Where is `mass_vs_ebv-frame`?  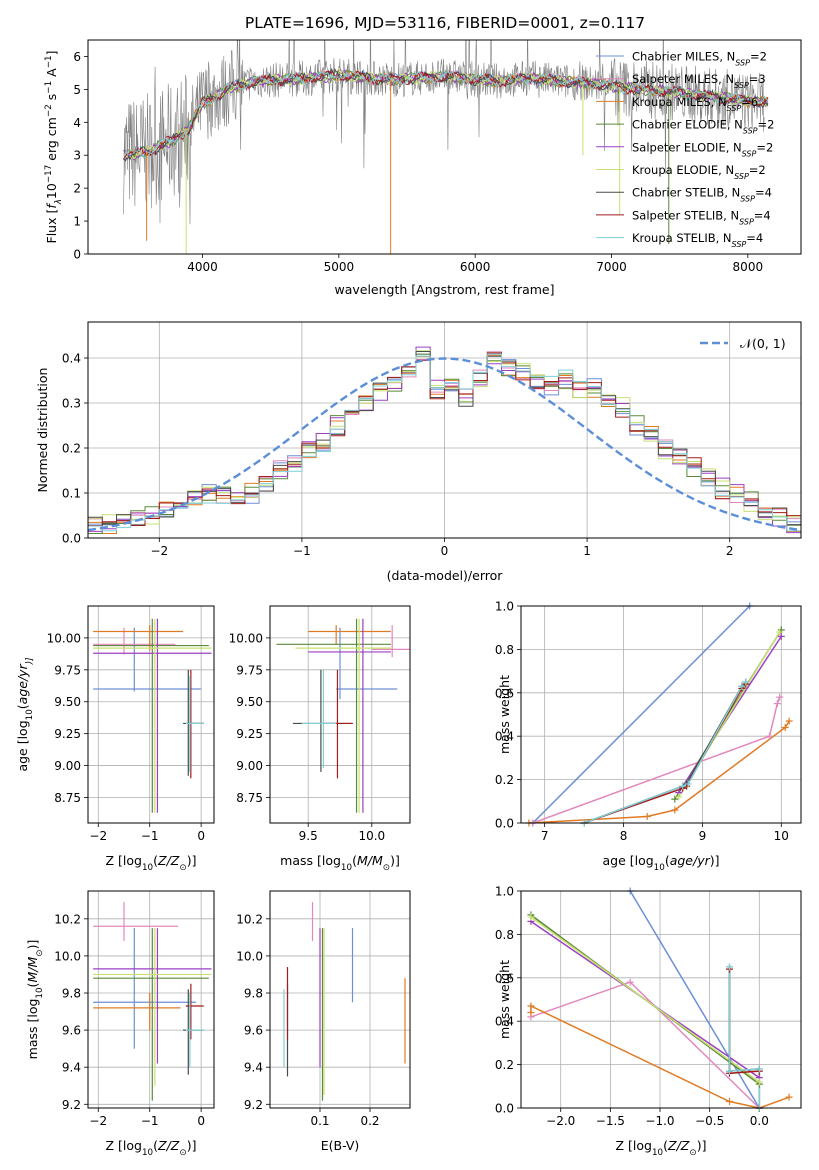
mass_vs_ebv-frame is located at coordinates (340, 999).